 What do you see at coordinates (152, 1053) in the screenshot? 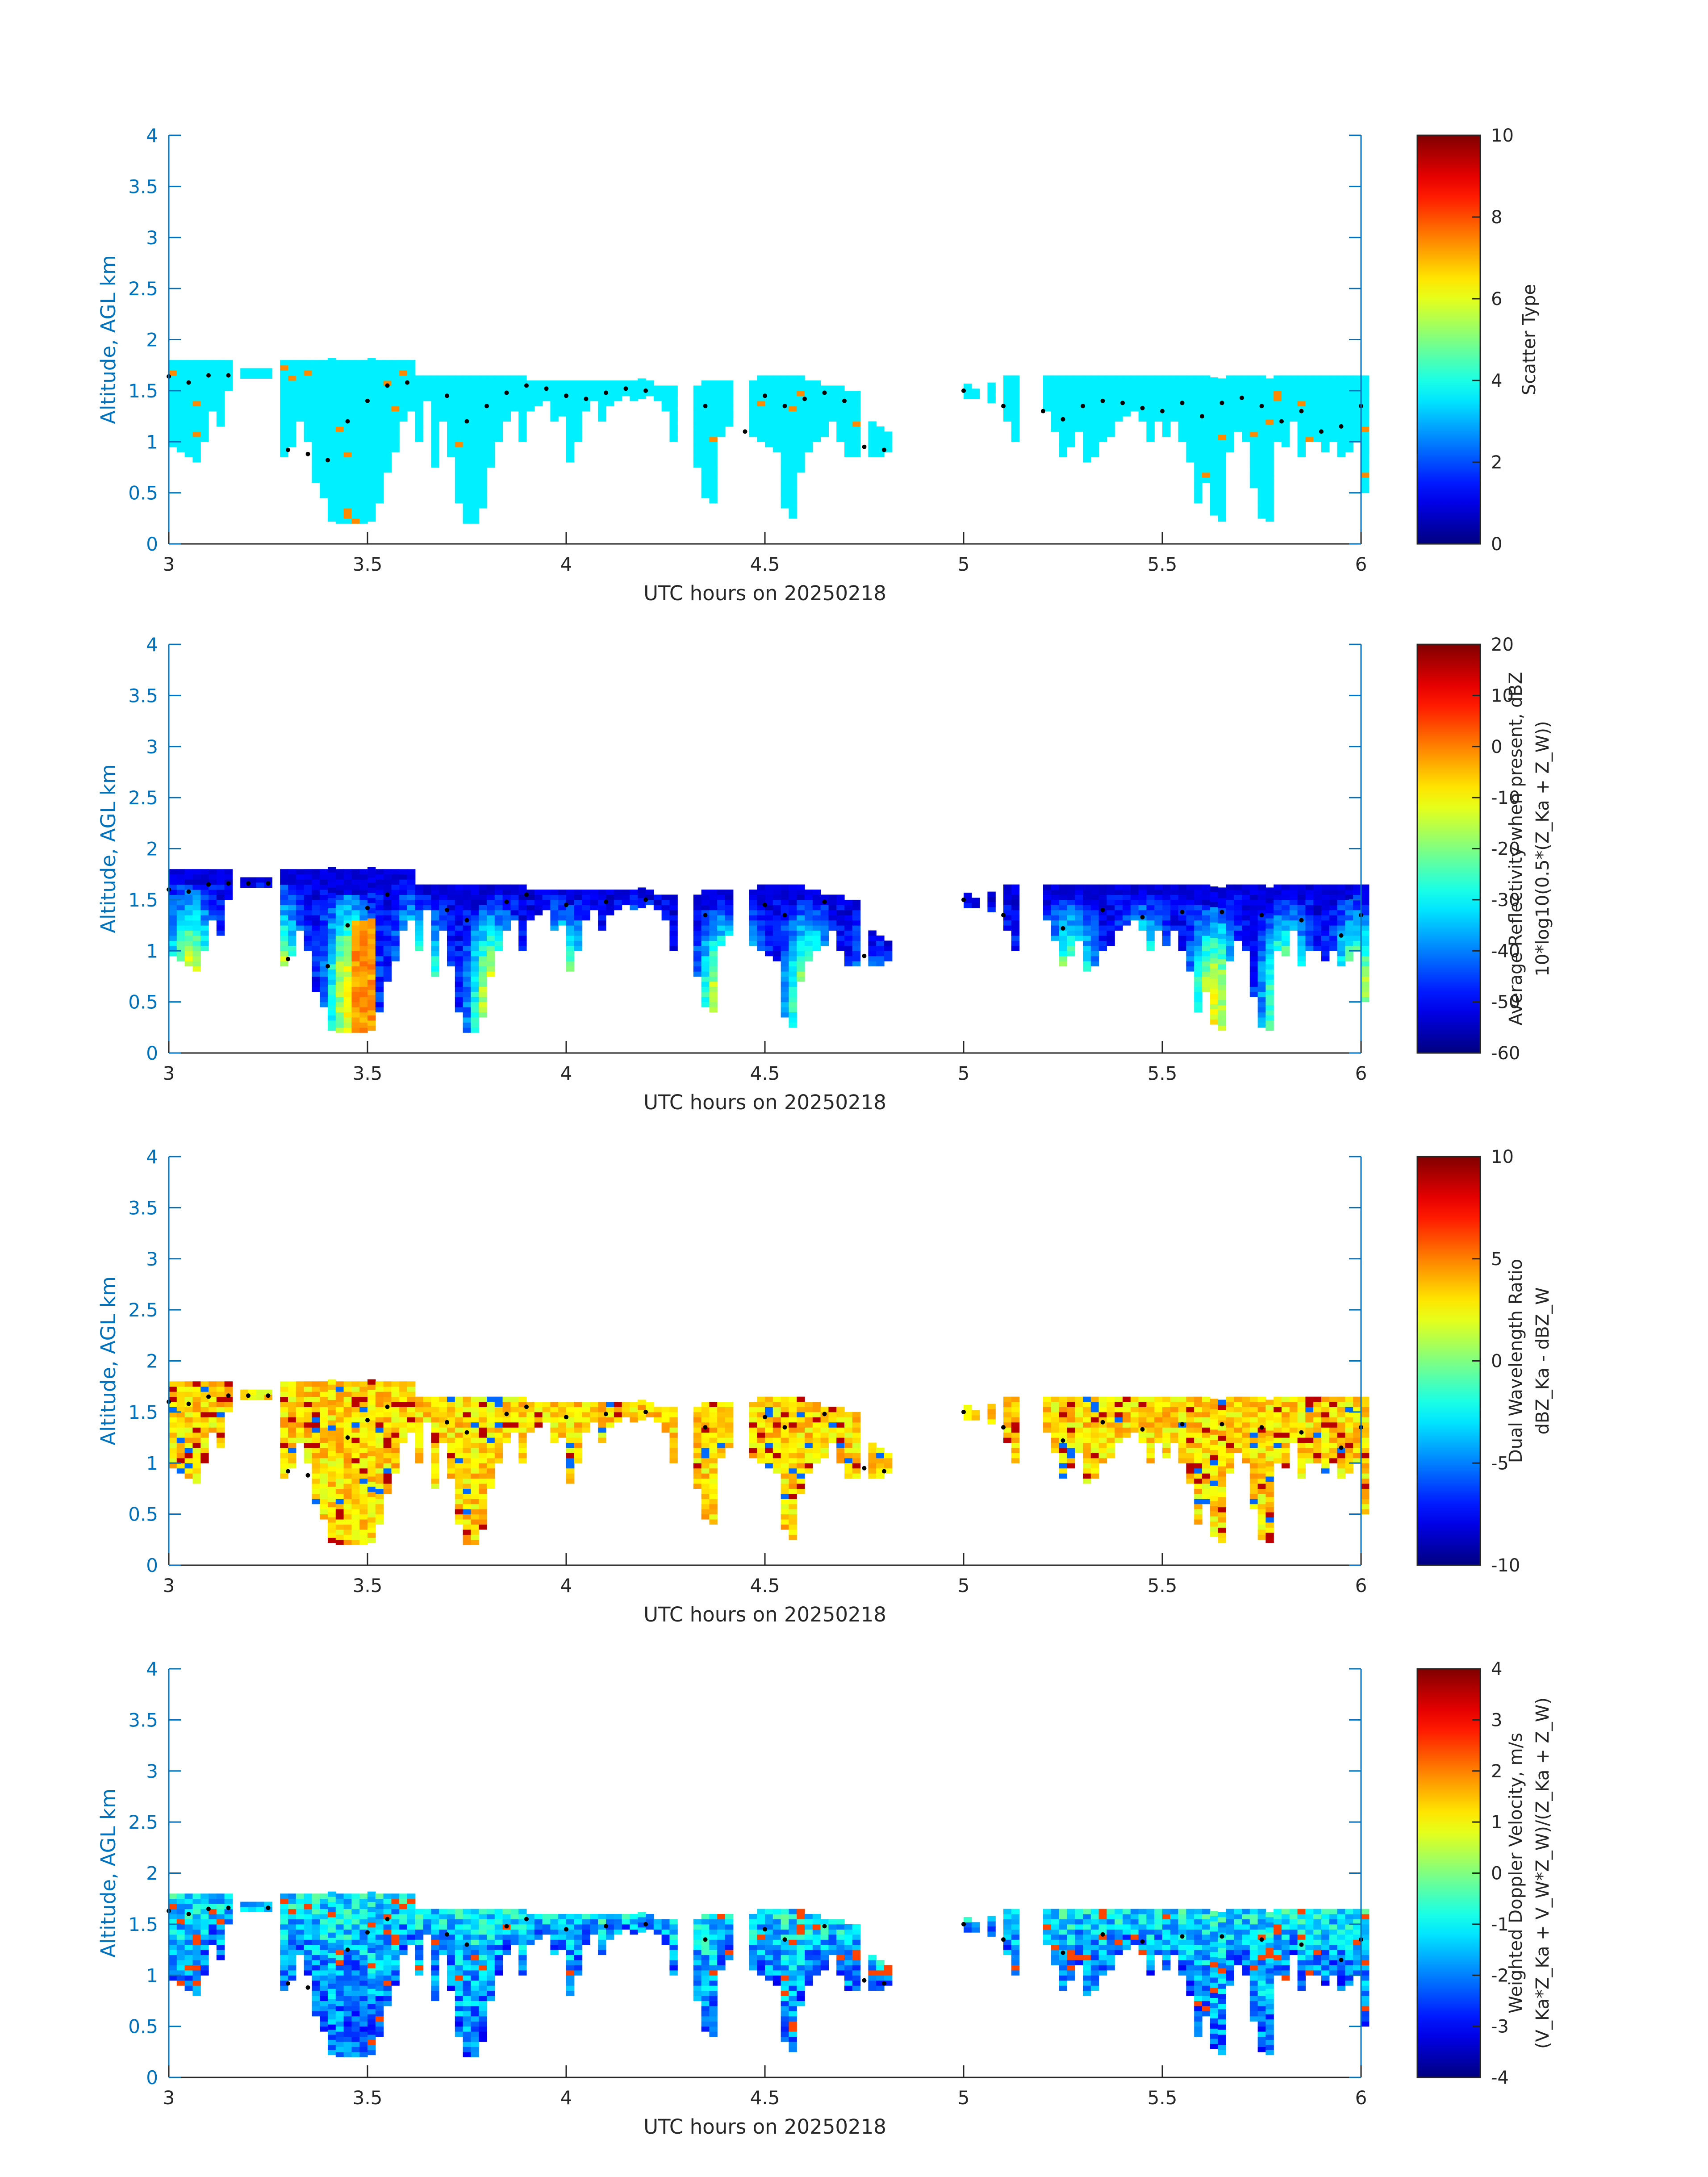
I see `y-tick-label: 0` at bounding box center [152, 1053].